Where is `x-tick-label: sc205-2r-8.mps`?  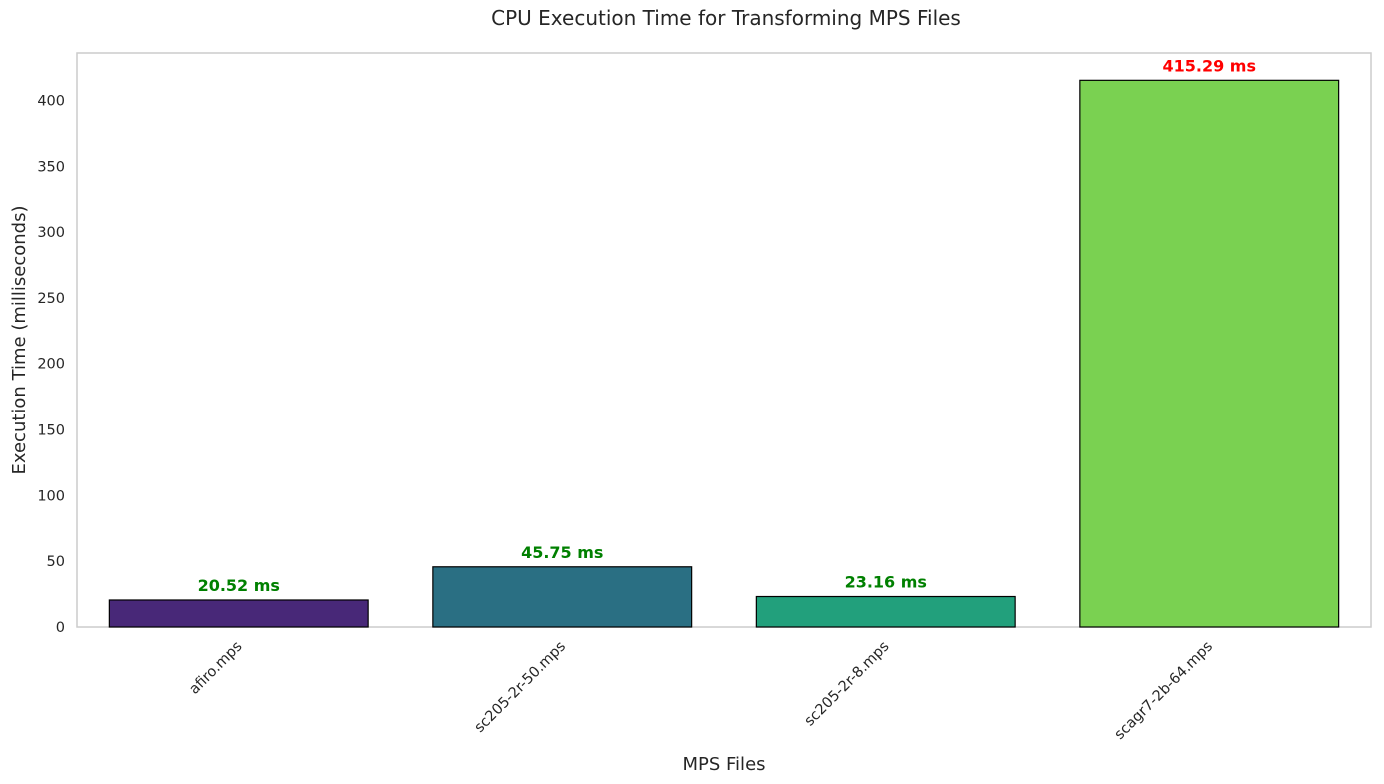 x-tick-label: sc205-2r-8.mps is located at coordinates (847, 684).